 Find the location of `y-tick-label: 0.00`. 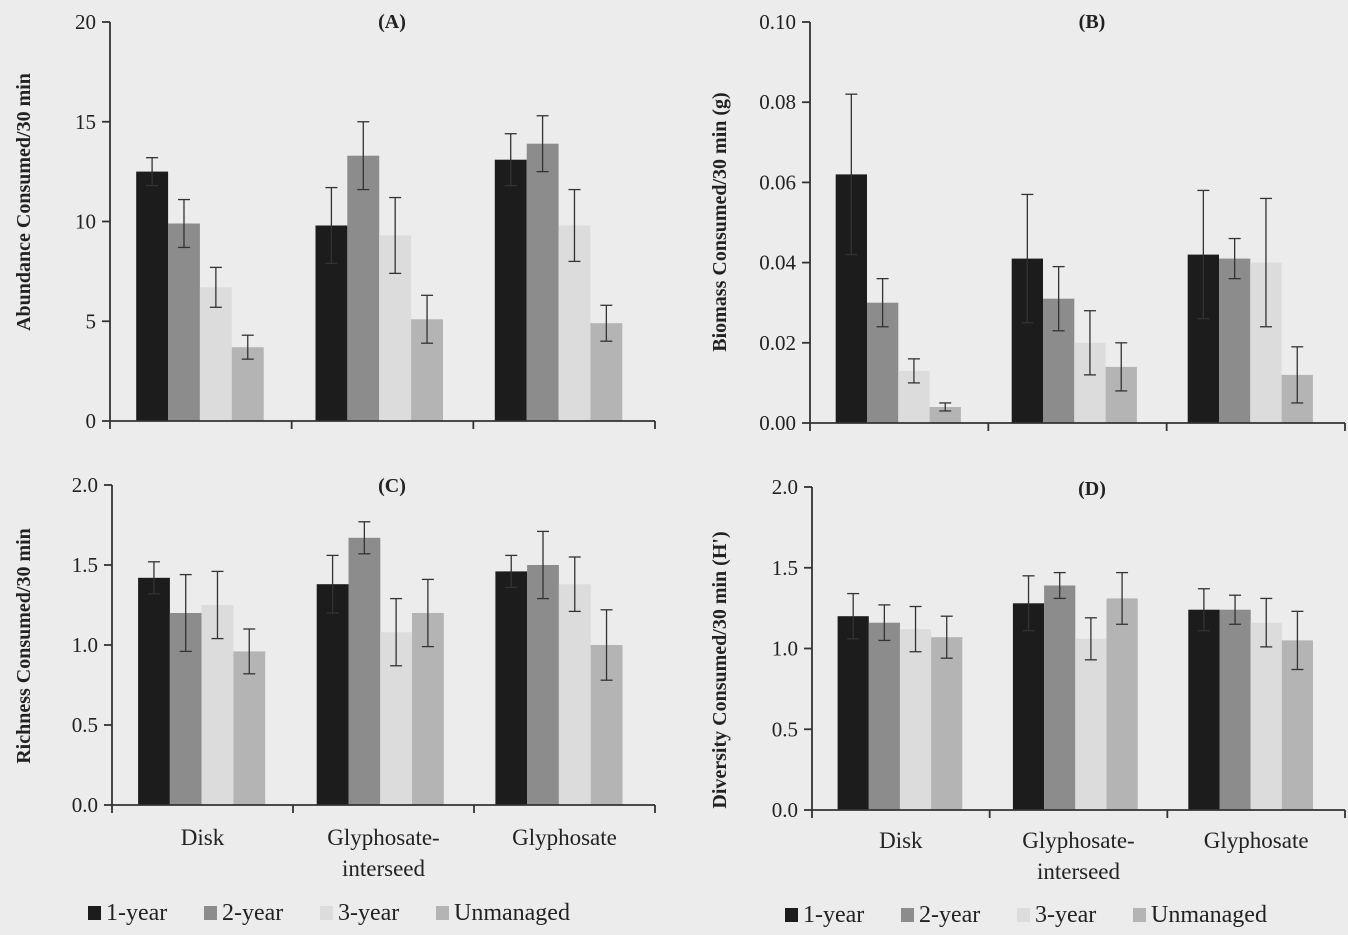

y-tick-label: 0.00 is located at coordinates (777, 423).